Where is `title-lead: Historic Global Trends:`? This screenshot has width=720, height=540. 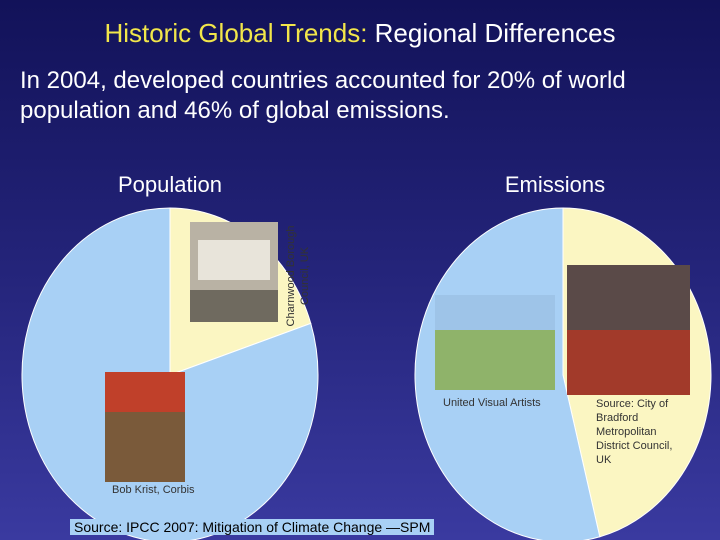 title-lead: Historic Global Trends: is located at coordinates (236, 33).